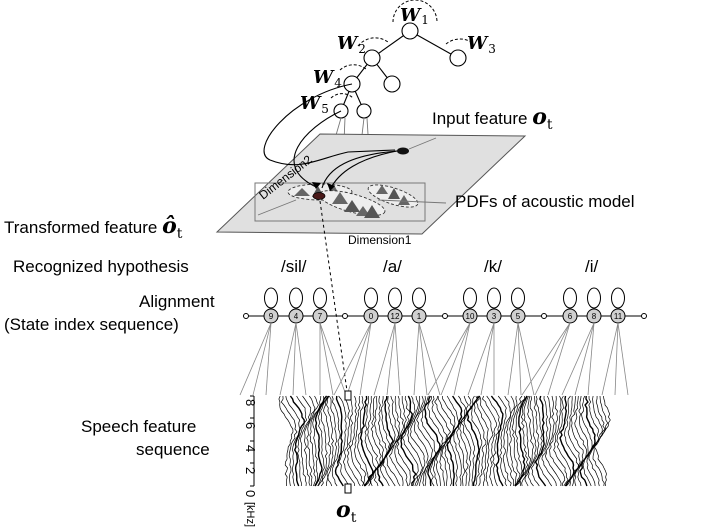 Image resolution: width=711 pixels, height=529 pixels. I want to click on pdf-leader-line, so click(412, 201).